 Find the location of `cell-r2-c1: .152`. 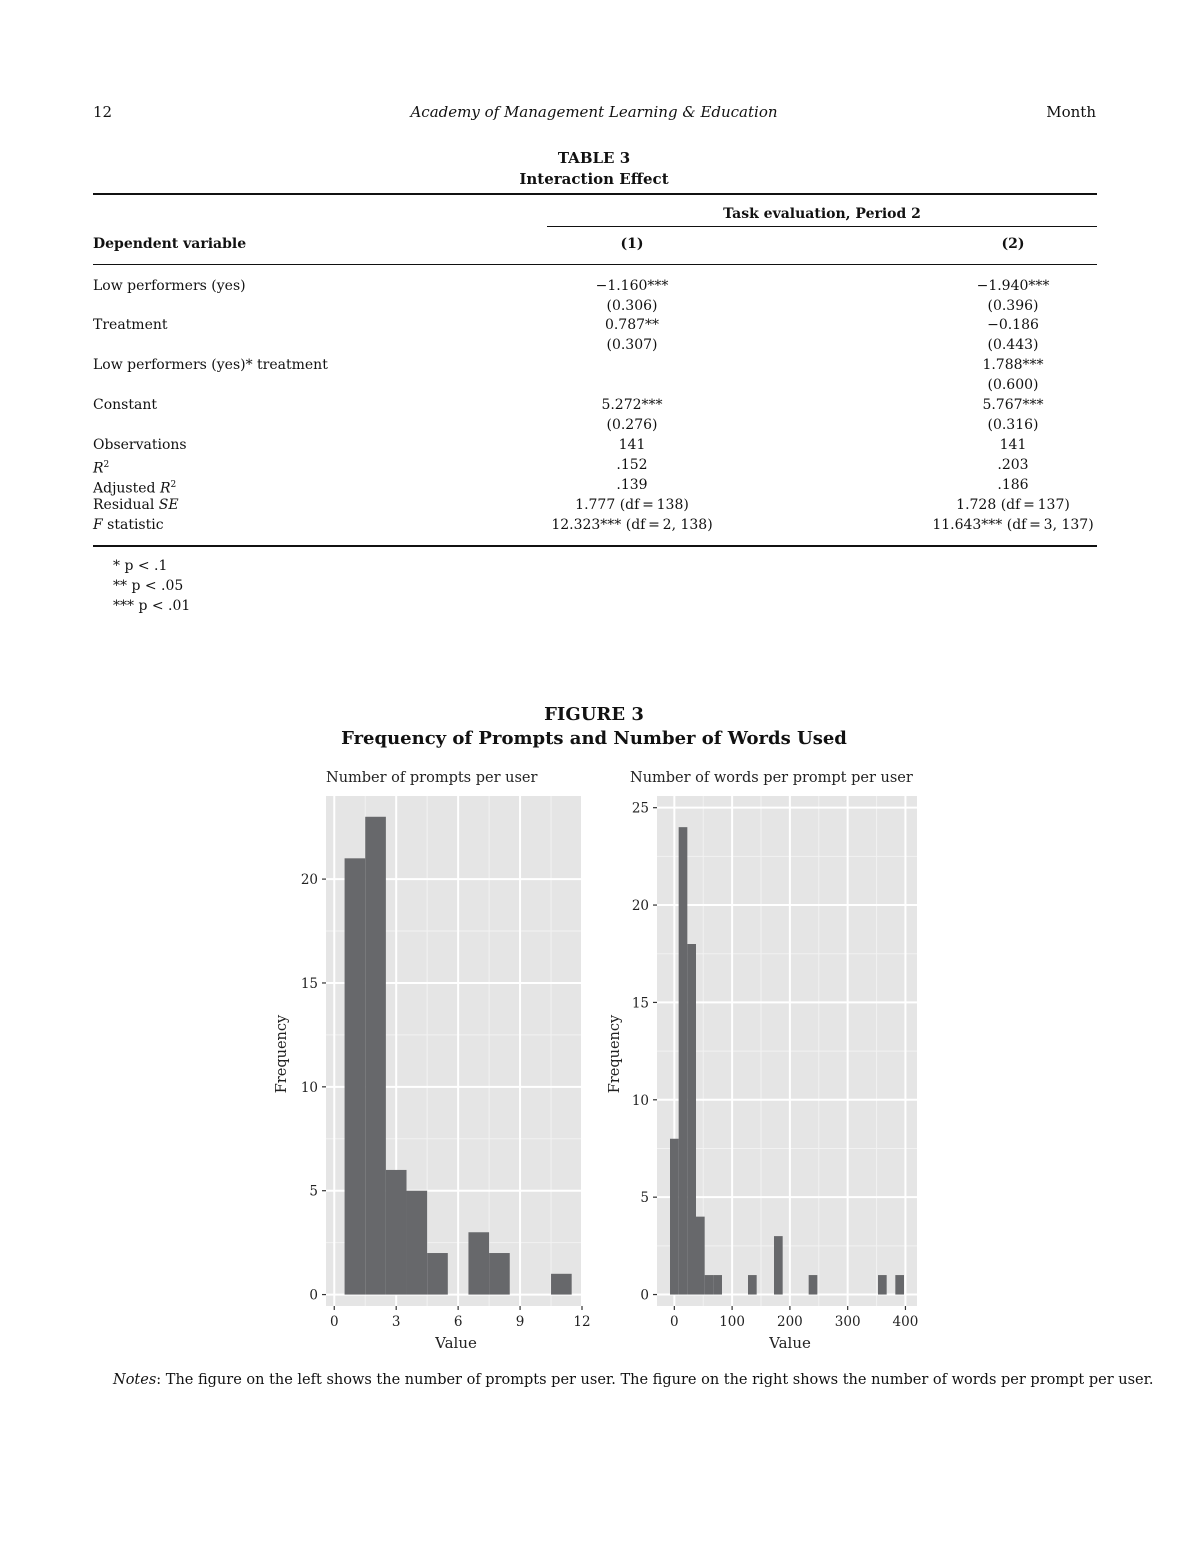

cell-r2-c1: .152 is located at coordinates (632, 465).